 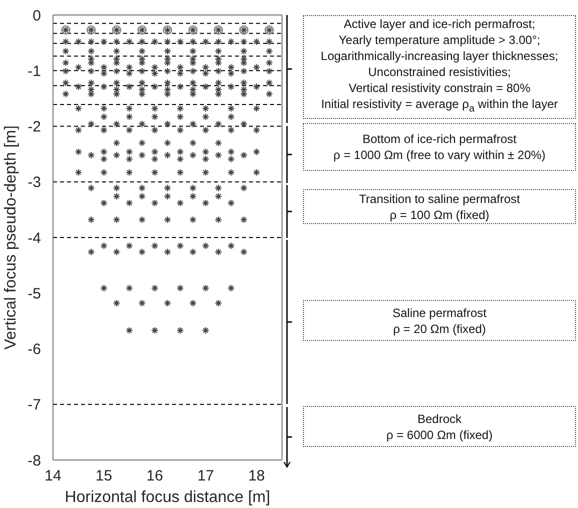 I want to click on x-tick-label: 17, so click(x=205, y=476).